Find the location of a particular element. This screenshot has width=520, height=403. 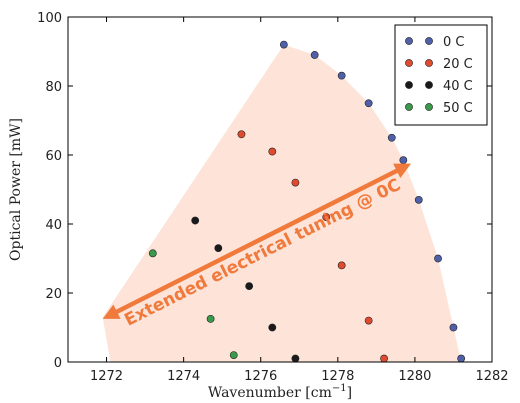

y-tick-label: 40 is located at coordinates (53, 225).